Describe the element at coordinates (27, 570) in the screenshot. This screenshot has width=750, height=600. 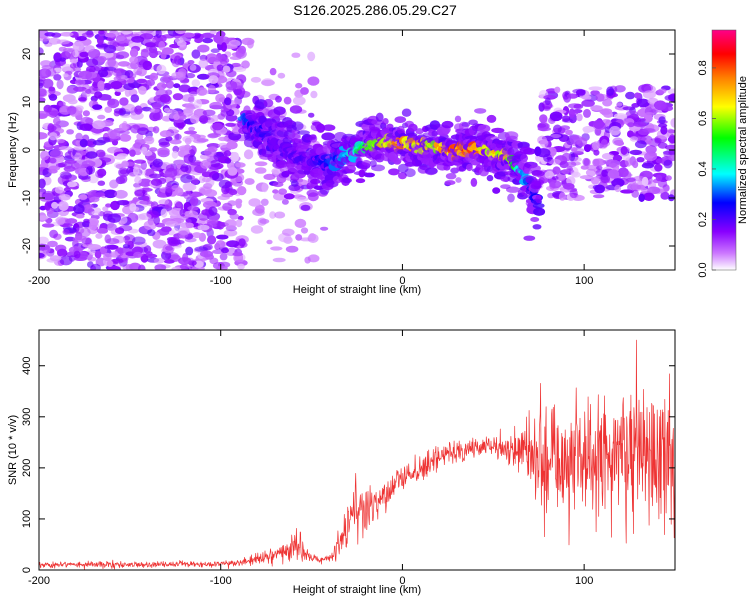
I see `y-tick-label: 0` at that location.